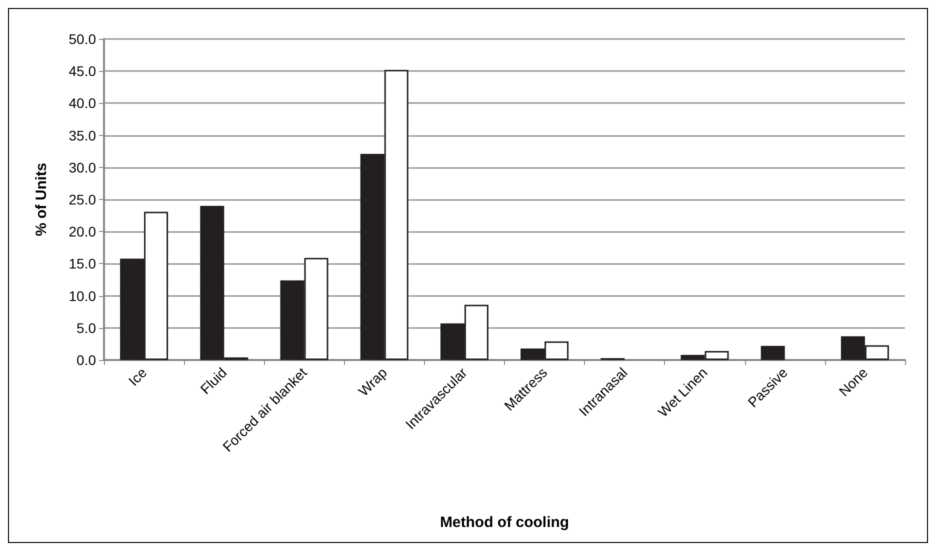 The height and width of the screenshot is (553, 938). I want to click on y-tick-label: 40.0, so click(82, 103).